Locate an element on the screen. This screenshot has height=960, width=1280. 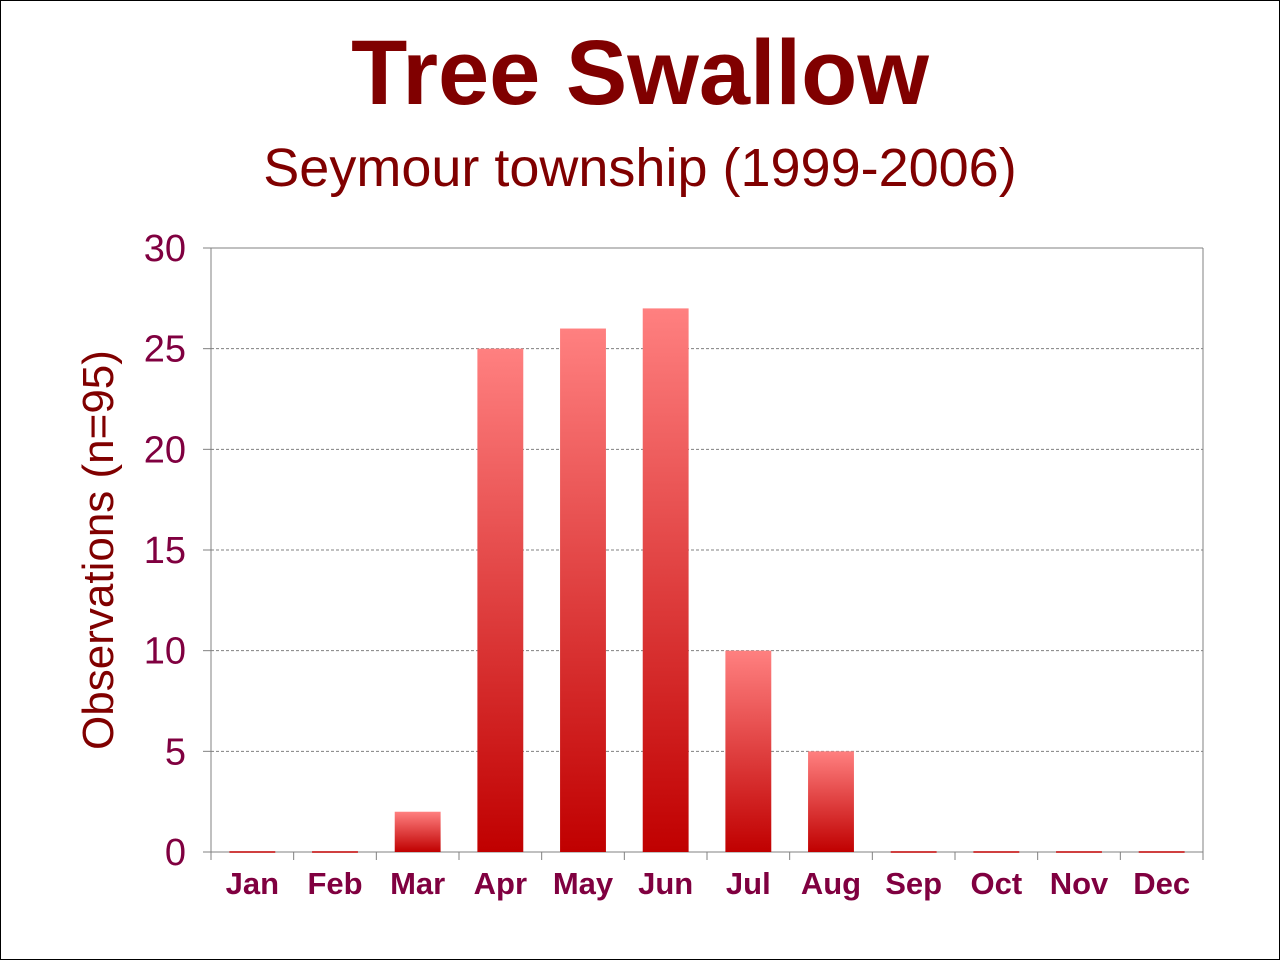
bar-apr is located at coordinates (500, 600).